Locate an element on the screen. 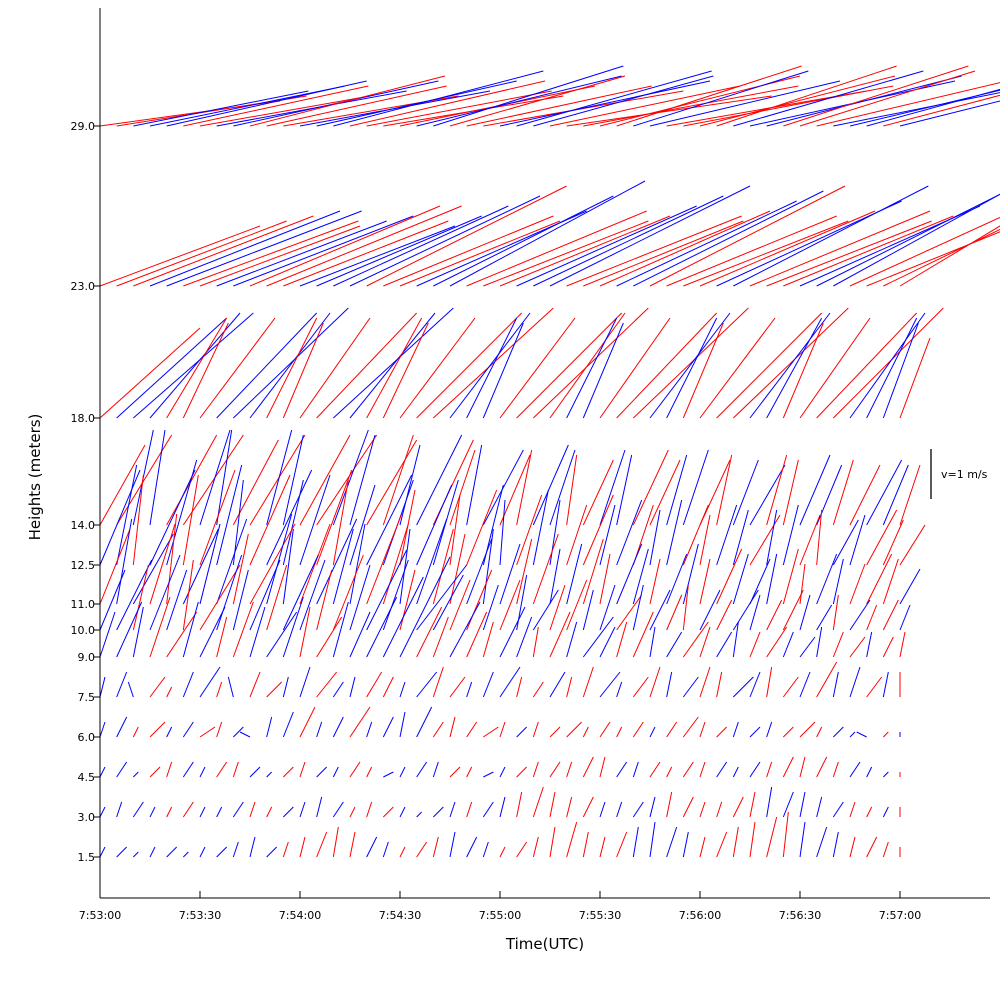 This screenshot has width=1000, height=1000. level-23-vectors is located at coordinates (549, 233).